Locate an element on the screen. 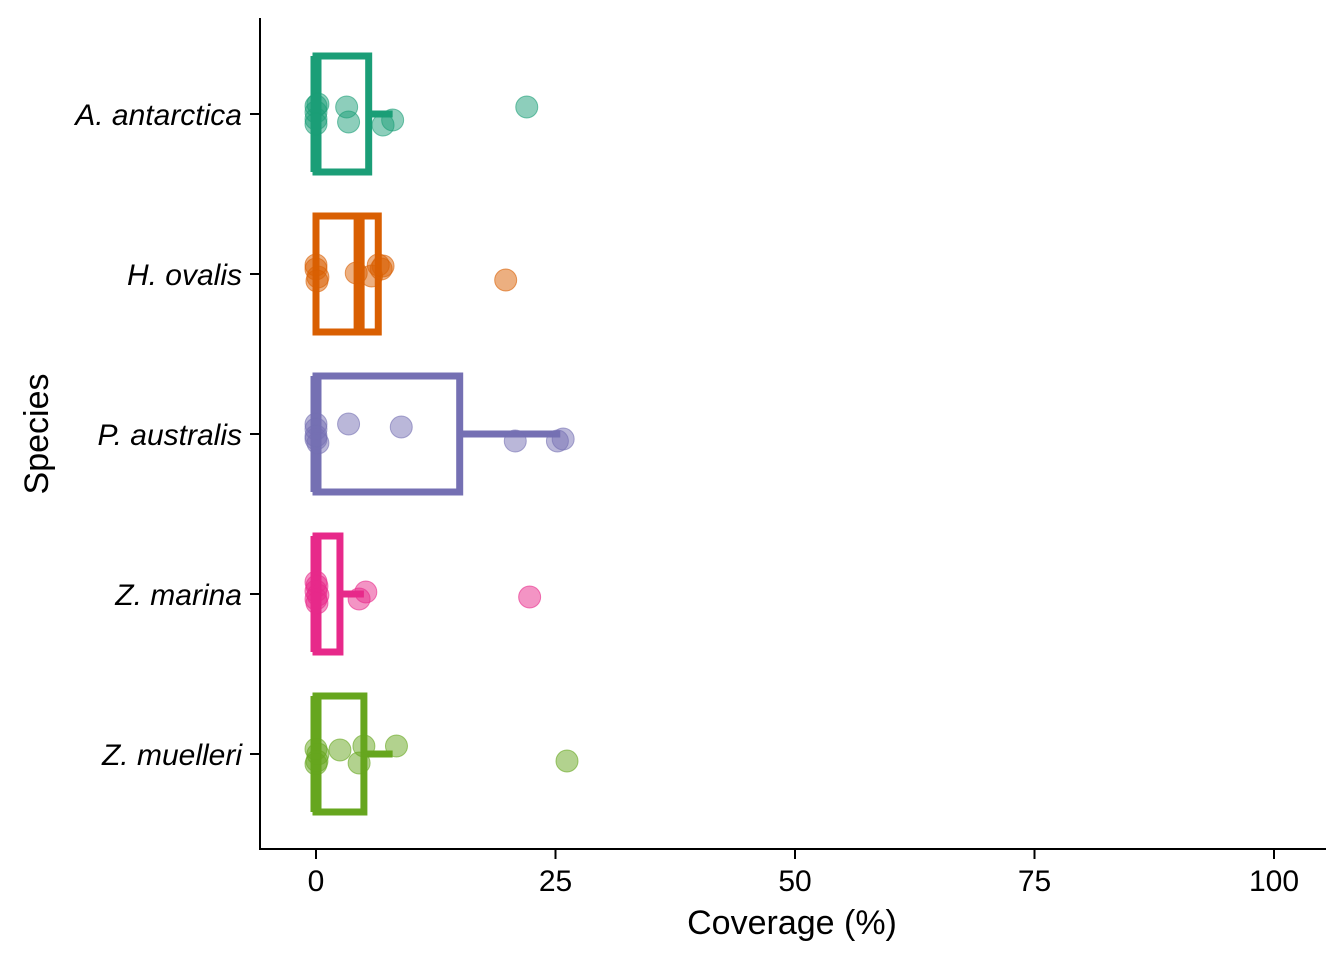  x-axis-title: Coverage (%) is located at coordinates (792, 923).